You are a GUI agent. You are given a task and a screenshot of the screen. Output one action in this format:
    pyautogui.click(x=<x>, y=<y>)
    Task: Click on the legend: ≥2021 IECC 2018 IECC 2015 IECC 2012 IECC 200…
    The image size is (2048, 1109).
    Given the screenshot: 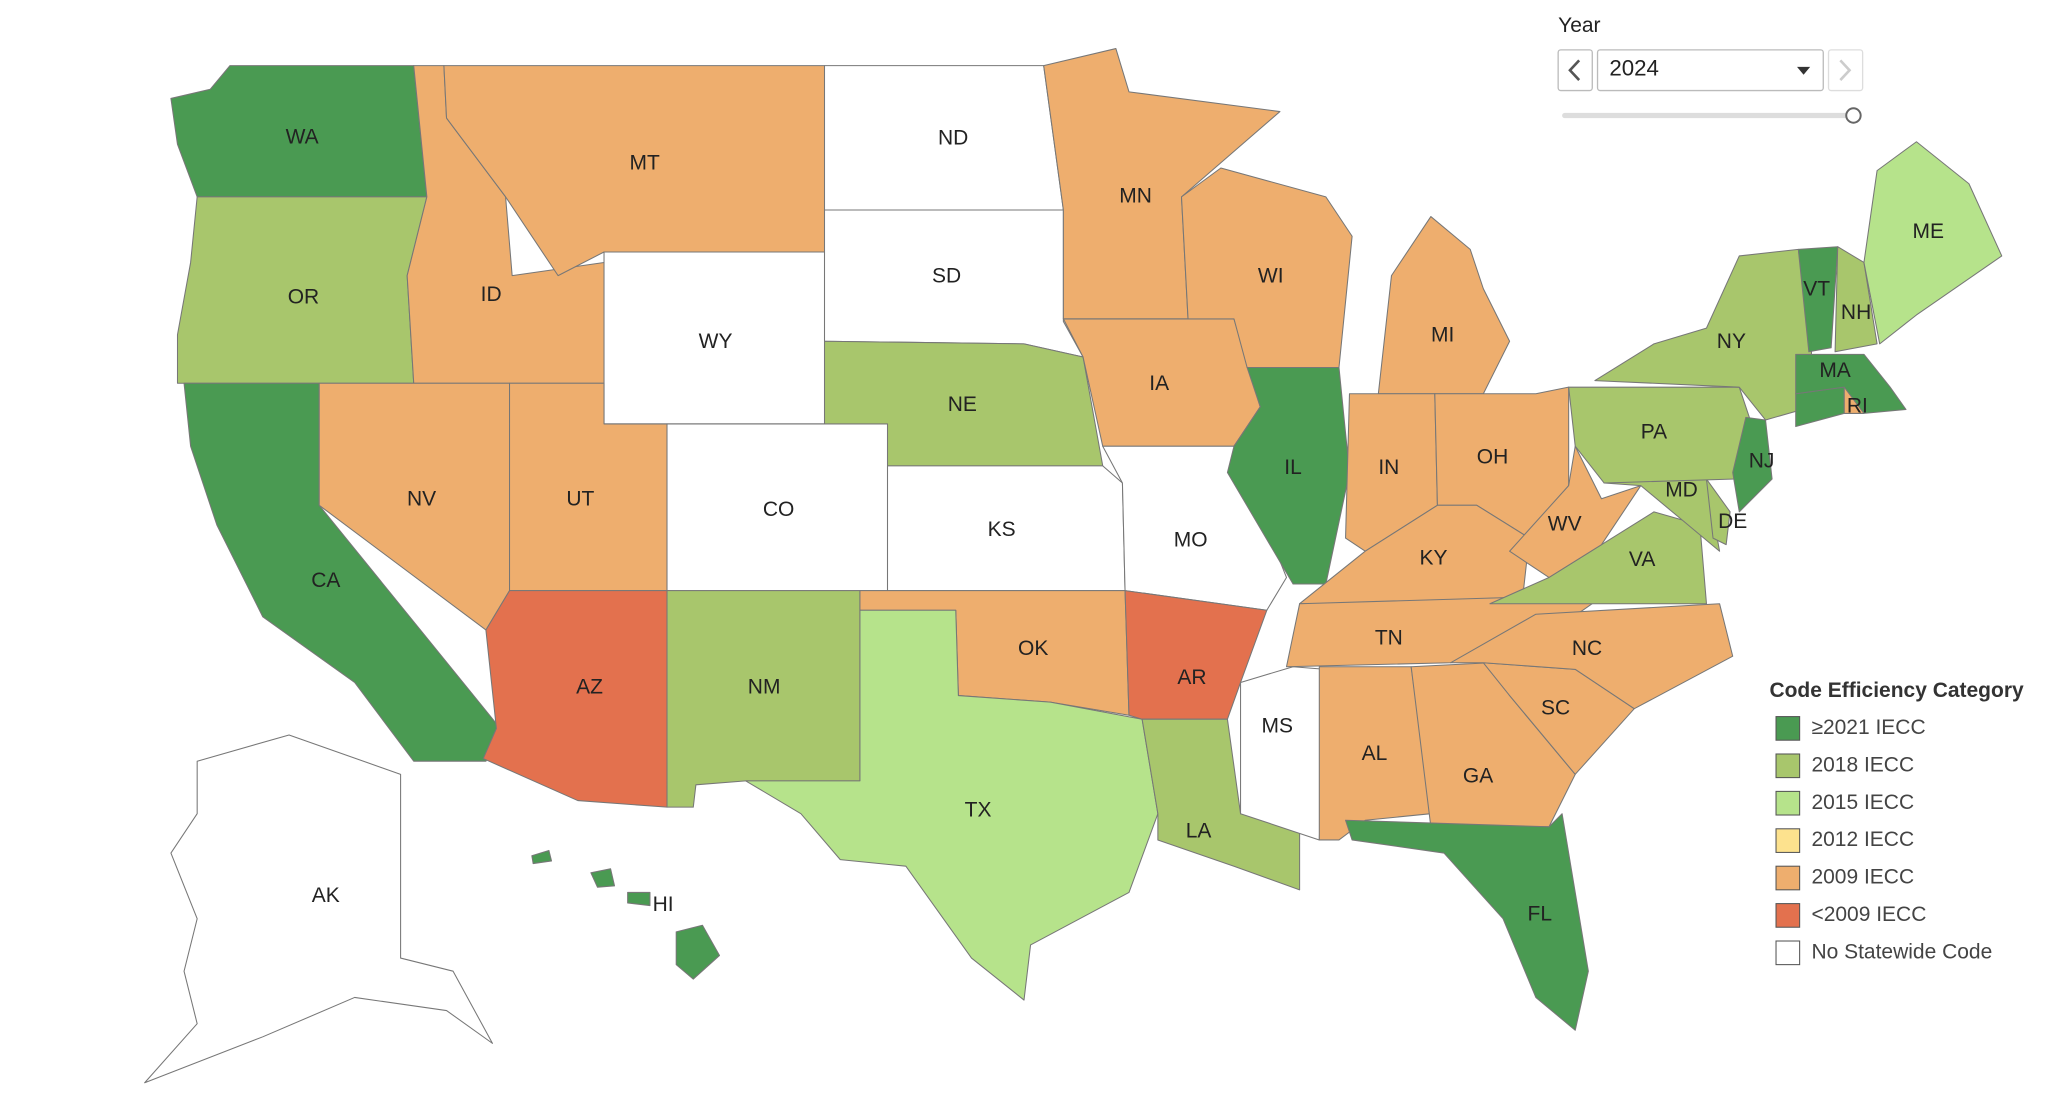 What is the action you would take?
    pyautogui.click(x=1883, y=841)
    